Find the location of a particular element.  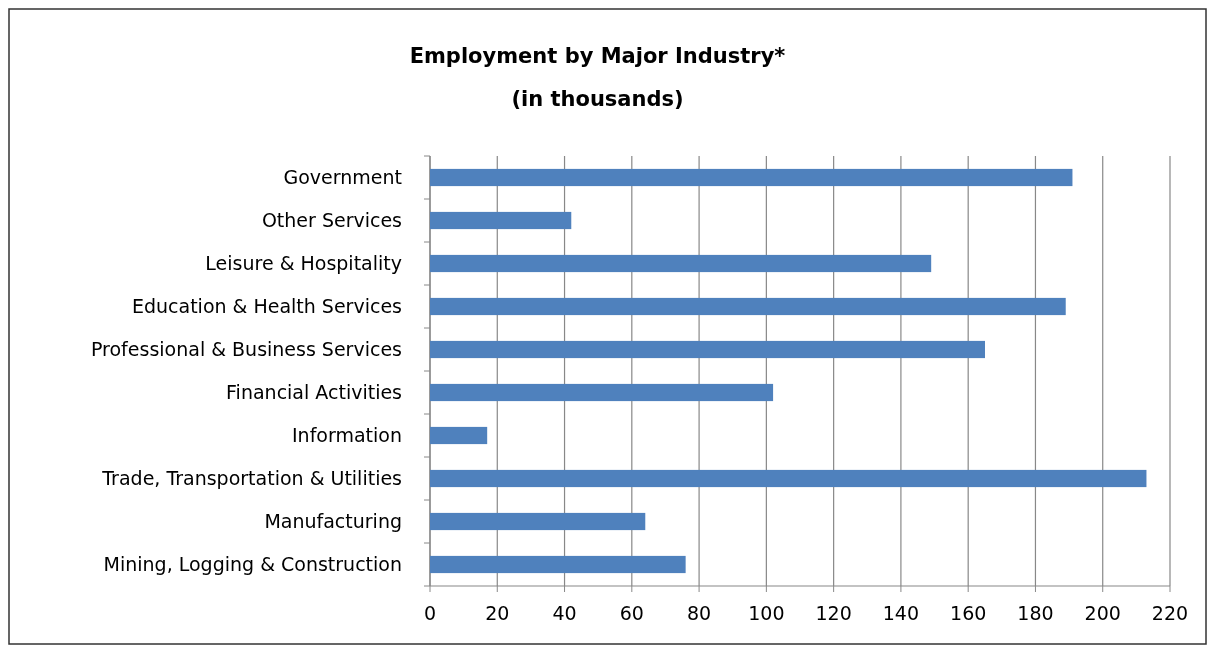

chart-title: Employment by Major Industry* is located at coordinates (597, 56).